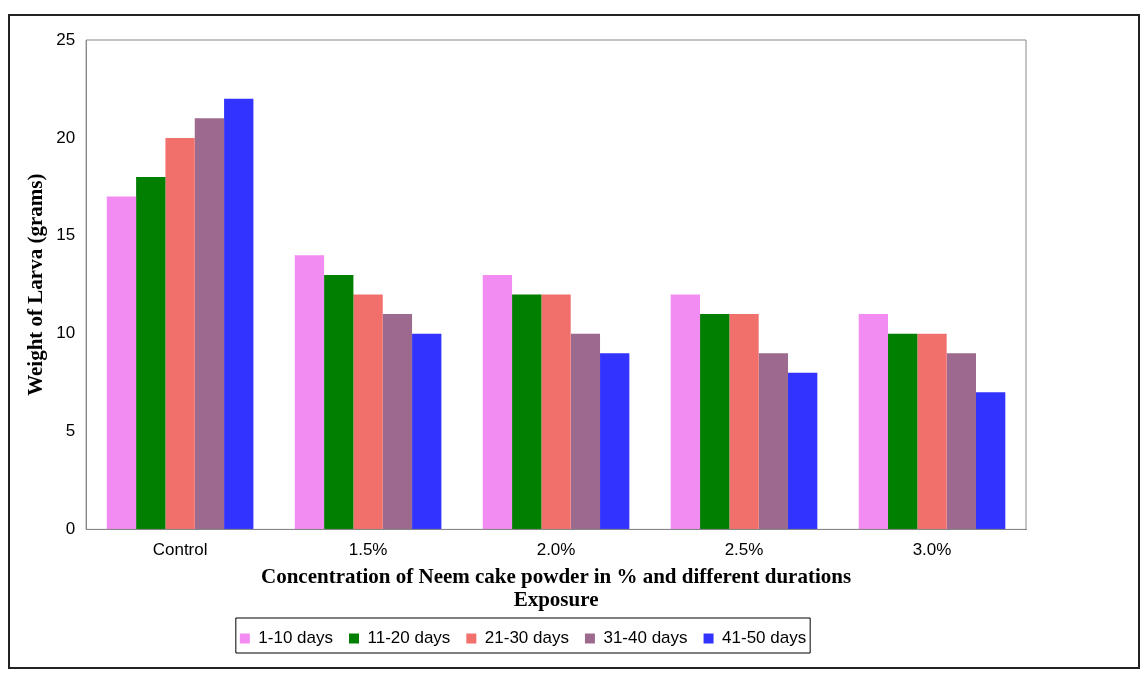  Describe the element at coordinates (556, 587) in the screenshot. I see `x-axis-title: Concentration of Neem cake powder in % and different durations Exposure` at that location.